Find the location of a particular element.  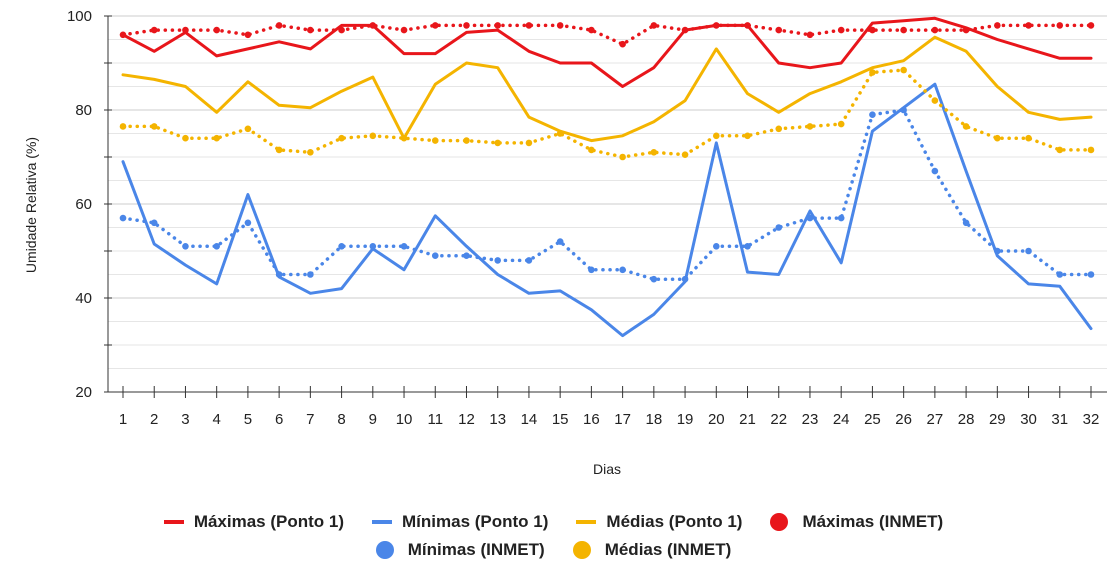

x-tick-label: 28 is located at coordinates (966, 419).